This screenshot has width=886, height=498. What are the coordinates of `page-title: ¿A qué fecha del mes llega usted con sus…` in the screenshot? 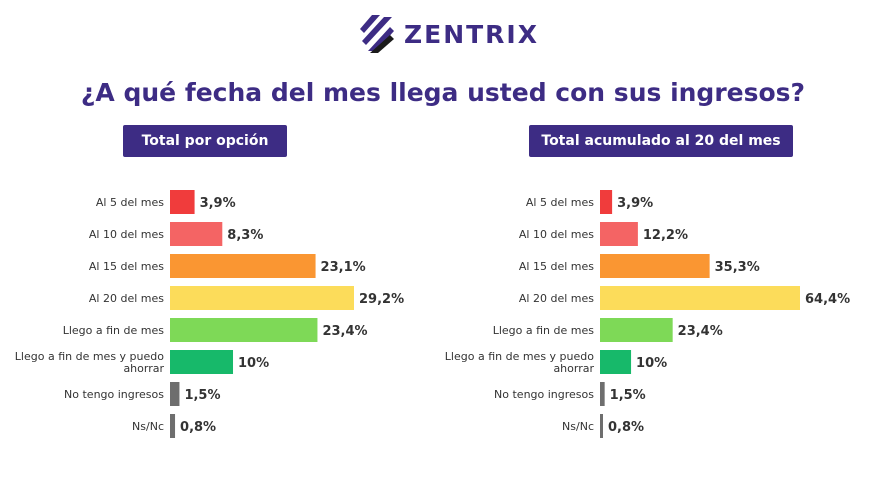 It's located at (443, 92).